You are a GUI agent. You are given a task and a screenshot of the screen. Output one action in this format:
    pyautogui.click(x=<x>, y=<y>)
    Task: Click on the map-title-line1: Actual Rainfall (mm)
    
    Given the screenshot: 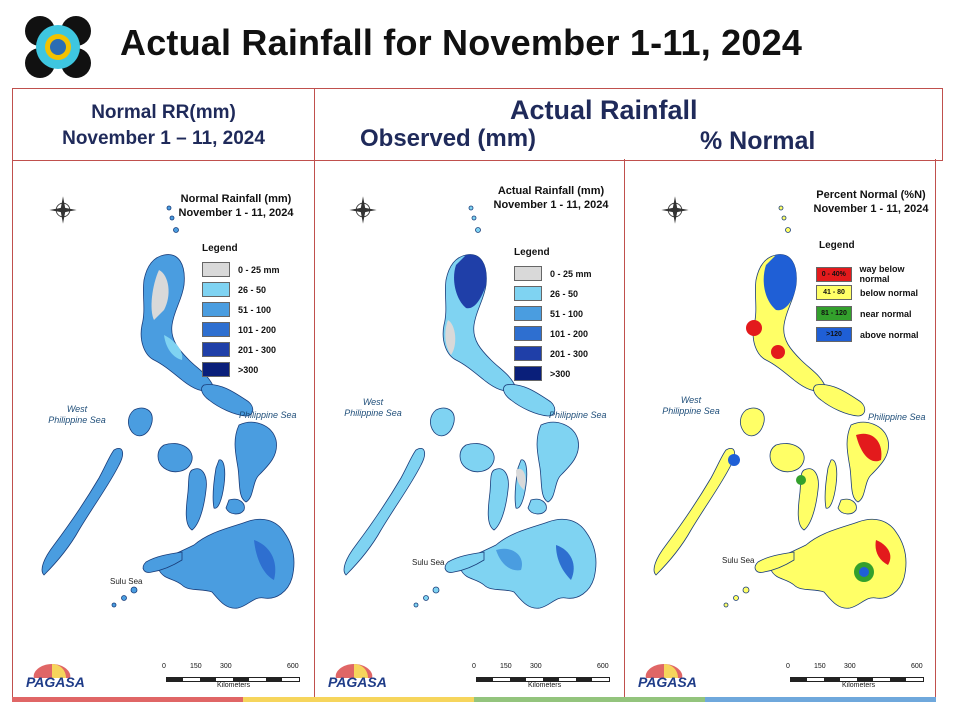 What is the action you would take?
    pyautogui.click(x=551, y=191)
    